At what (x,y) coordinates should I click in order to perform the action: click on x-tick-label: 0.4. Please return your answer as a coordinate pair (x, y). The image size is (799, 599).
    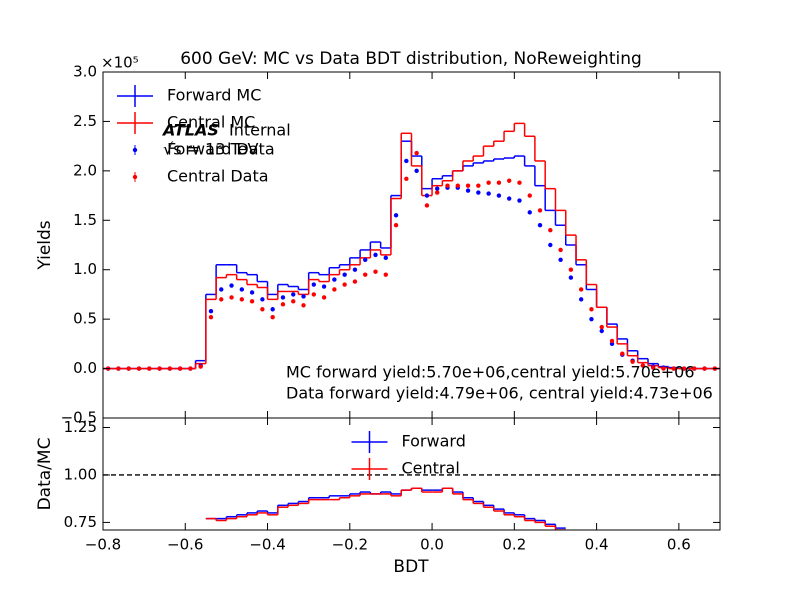
    Looking at the image, I should click on (597, 545).